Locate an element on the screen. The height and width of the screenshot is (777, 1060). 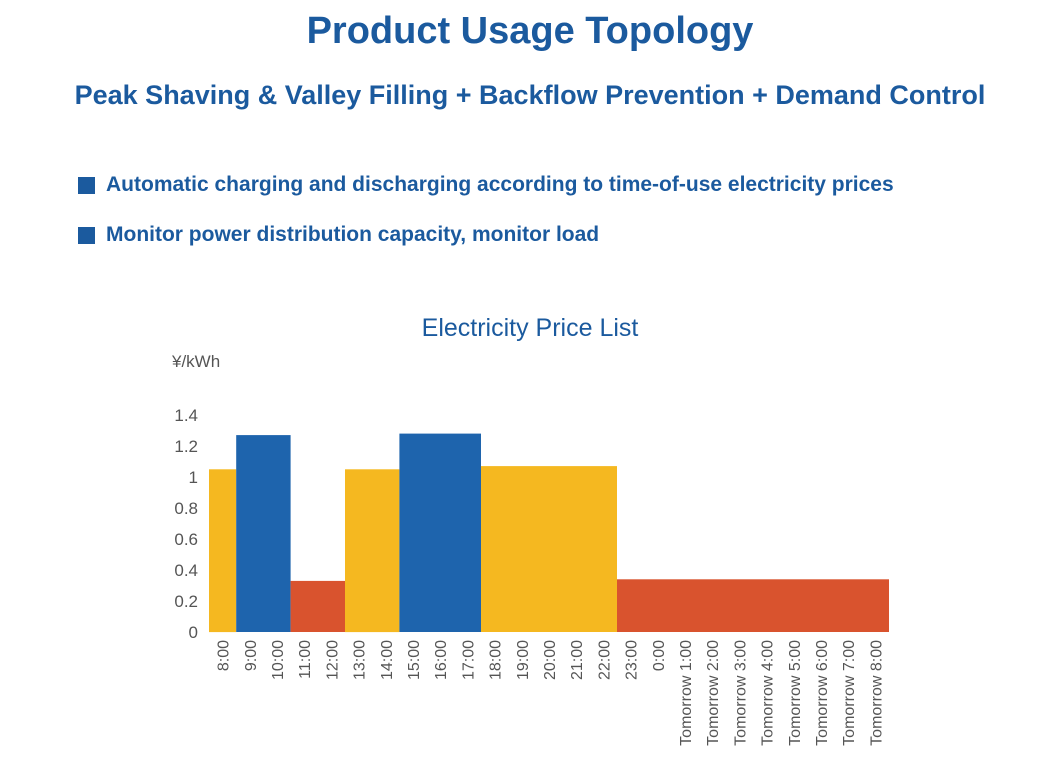
x-tick-label: Tomorrow 8:00 is located at coordinates (876, 693).